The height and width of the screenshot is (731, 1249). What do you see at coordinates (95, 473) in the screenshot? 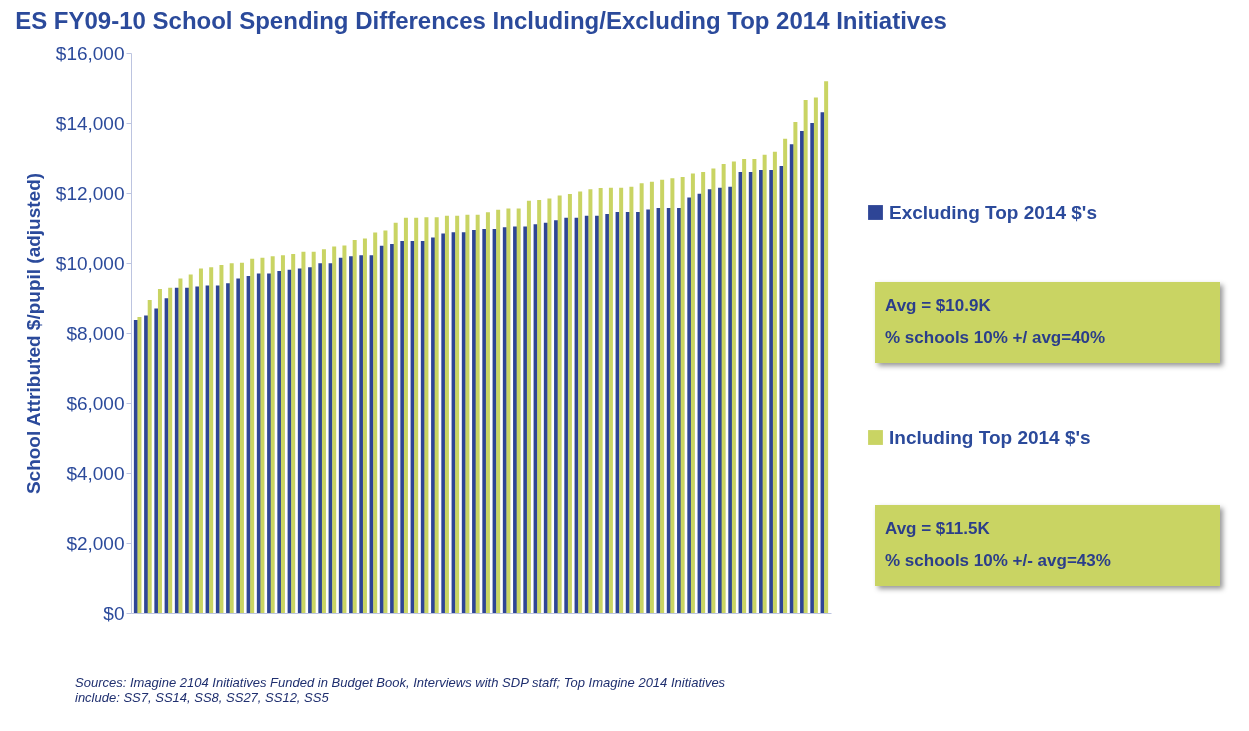
I see `y-tick-label: $4,000` at bounding box center [95, 473].